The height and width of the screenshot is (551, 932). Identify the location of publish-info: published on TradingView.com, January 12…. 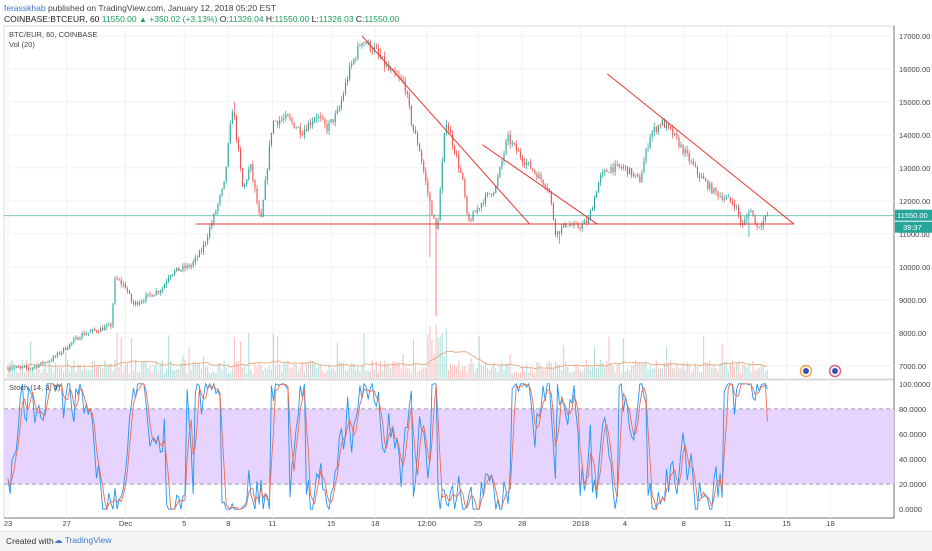
(161, 8).